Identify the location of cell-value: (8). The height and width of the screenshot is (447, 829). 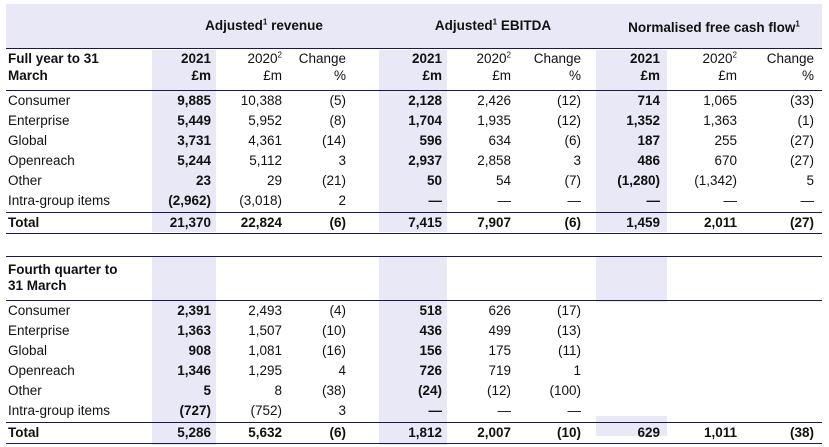
(338, 120).